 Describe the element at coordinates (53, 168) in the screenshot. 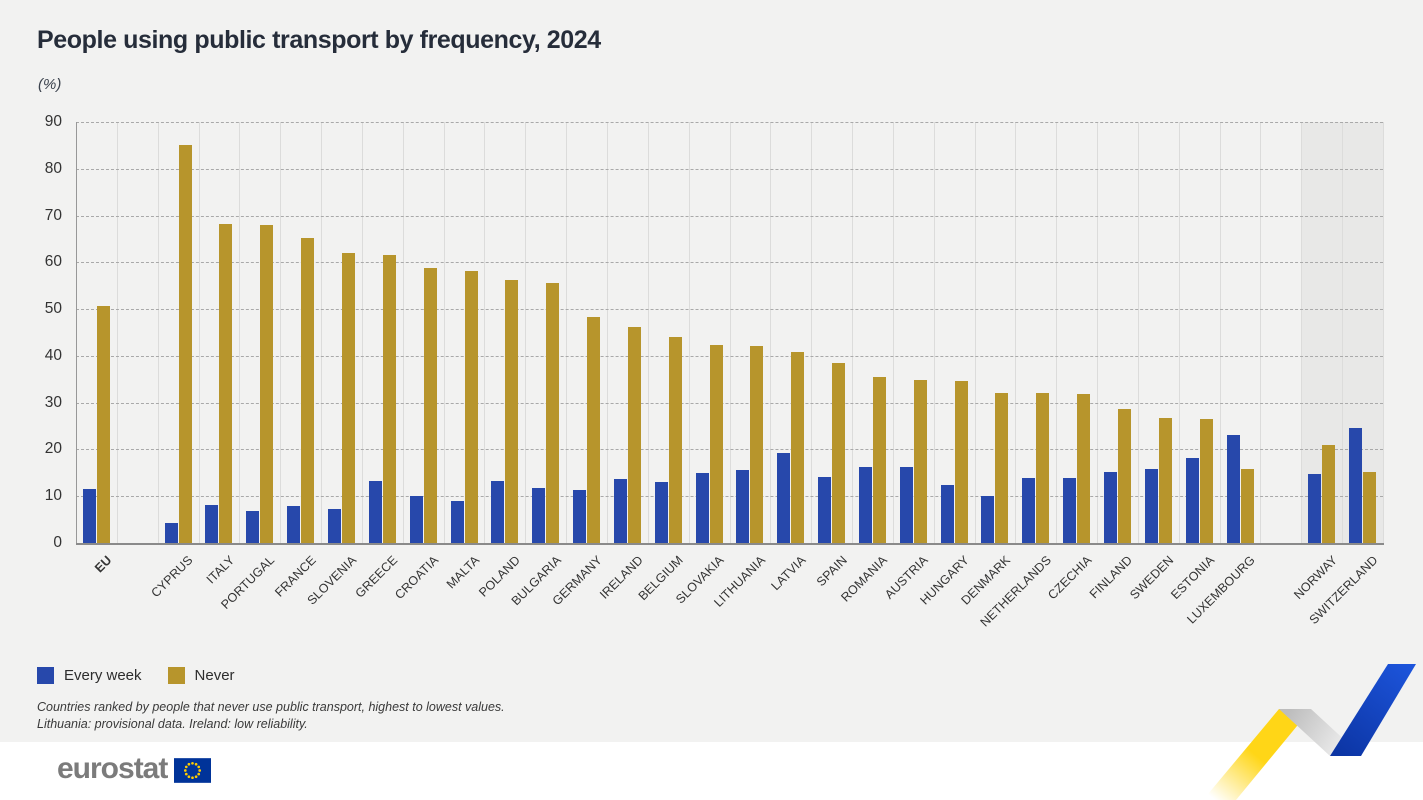

I see `y-axis-label: 80` at that location.